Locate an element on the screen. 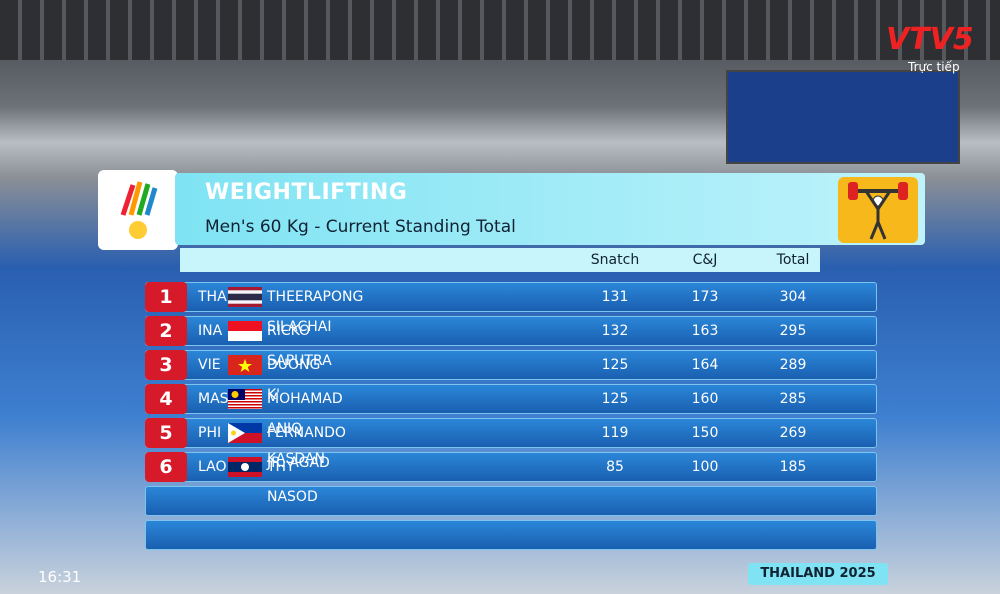  event-subtitle: Men's 60 Kg - Current Standing Total is located at coordinates (360, 227).